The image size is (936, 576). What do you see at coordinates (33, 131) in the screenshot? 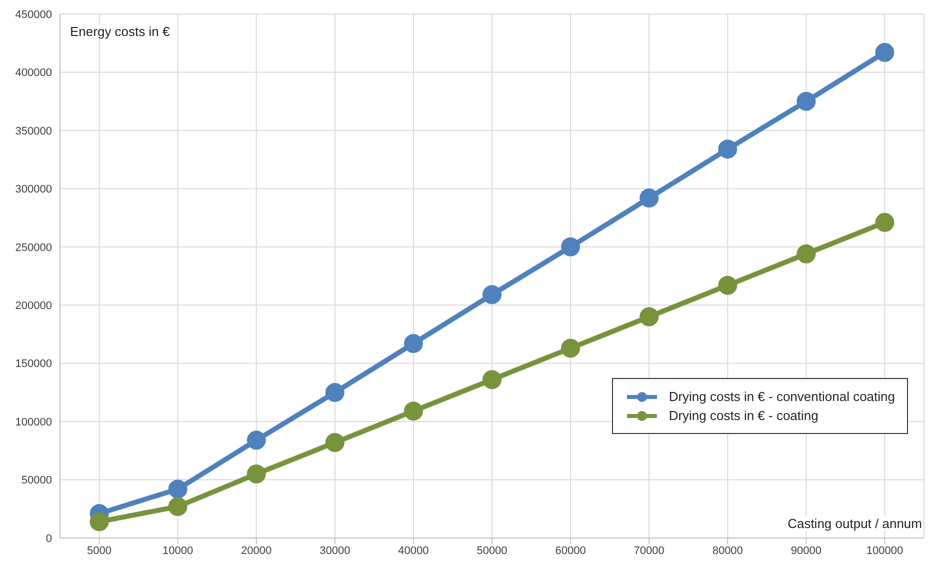
I see `y-tick-label: 350000` at bounding box center [33, 131].